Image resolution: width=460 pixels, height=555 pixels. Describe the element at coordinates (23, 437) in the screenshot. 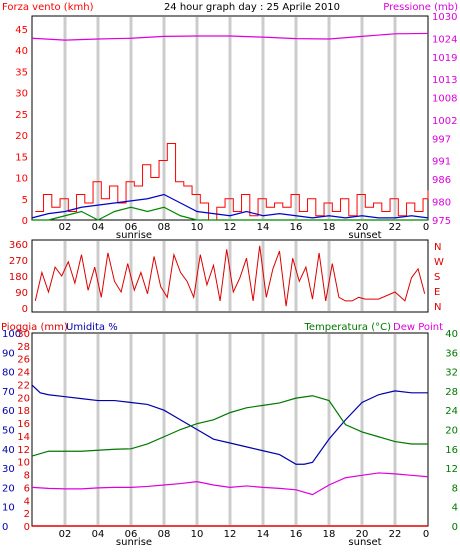

I see `rain-tick-label-7: 14` at that location.